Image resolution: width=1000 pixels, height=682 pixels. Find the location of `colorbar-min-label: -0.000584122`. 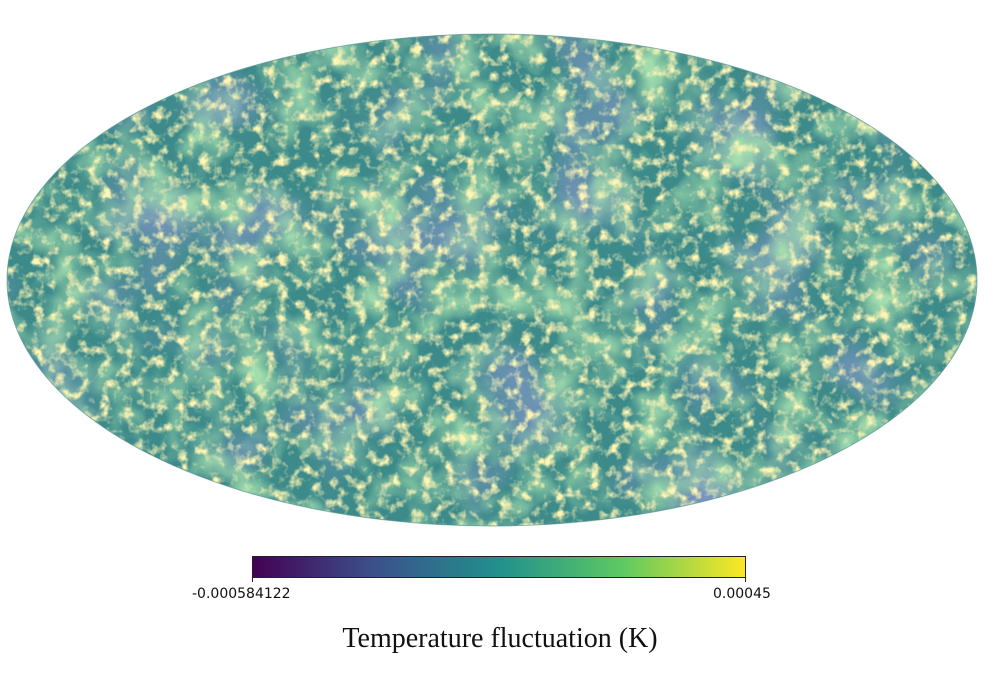

colorbar-min-label: -0.000584122 is located at coordinates (241, 594).